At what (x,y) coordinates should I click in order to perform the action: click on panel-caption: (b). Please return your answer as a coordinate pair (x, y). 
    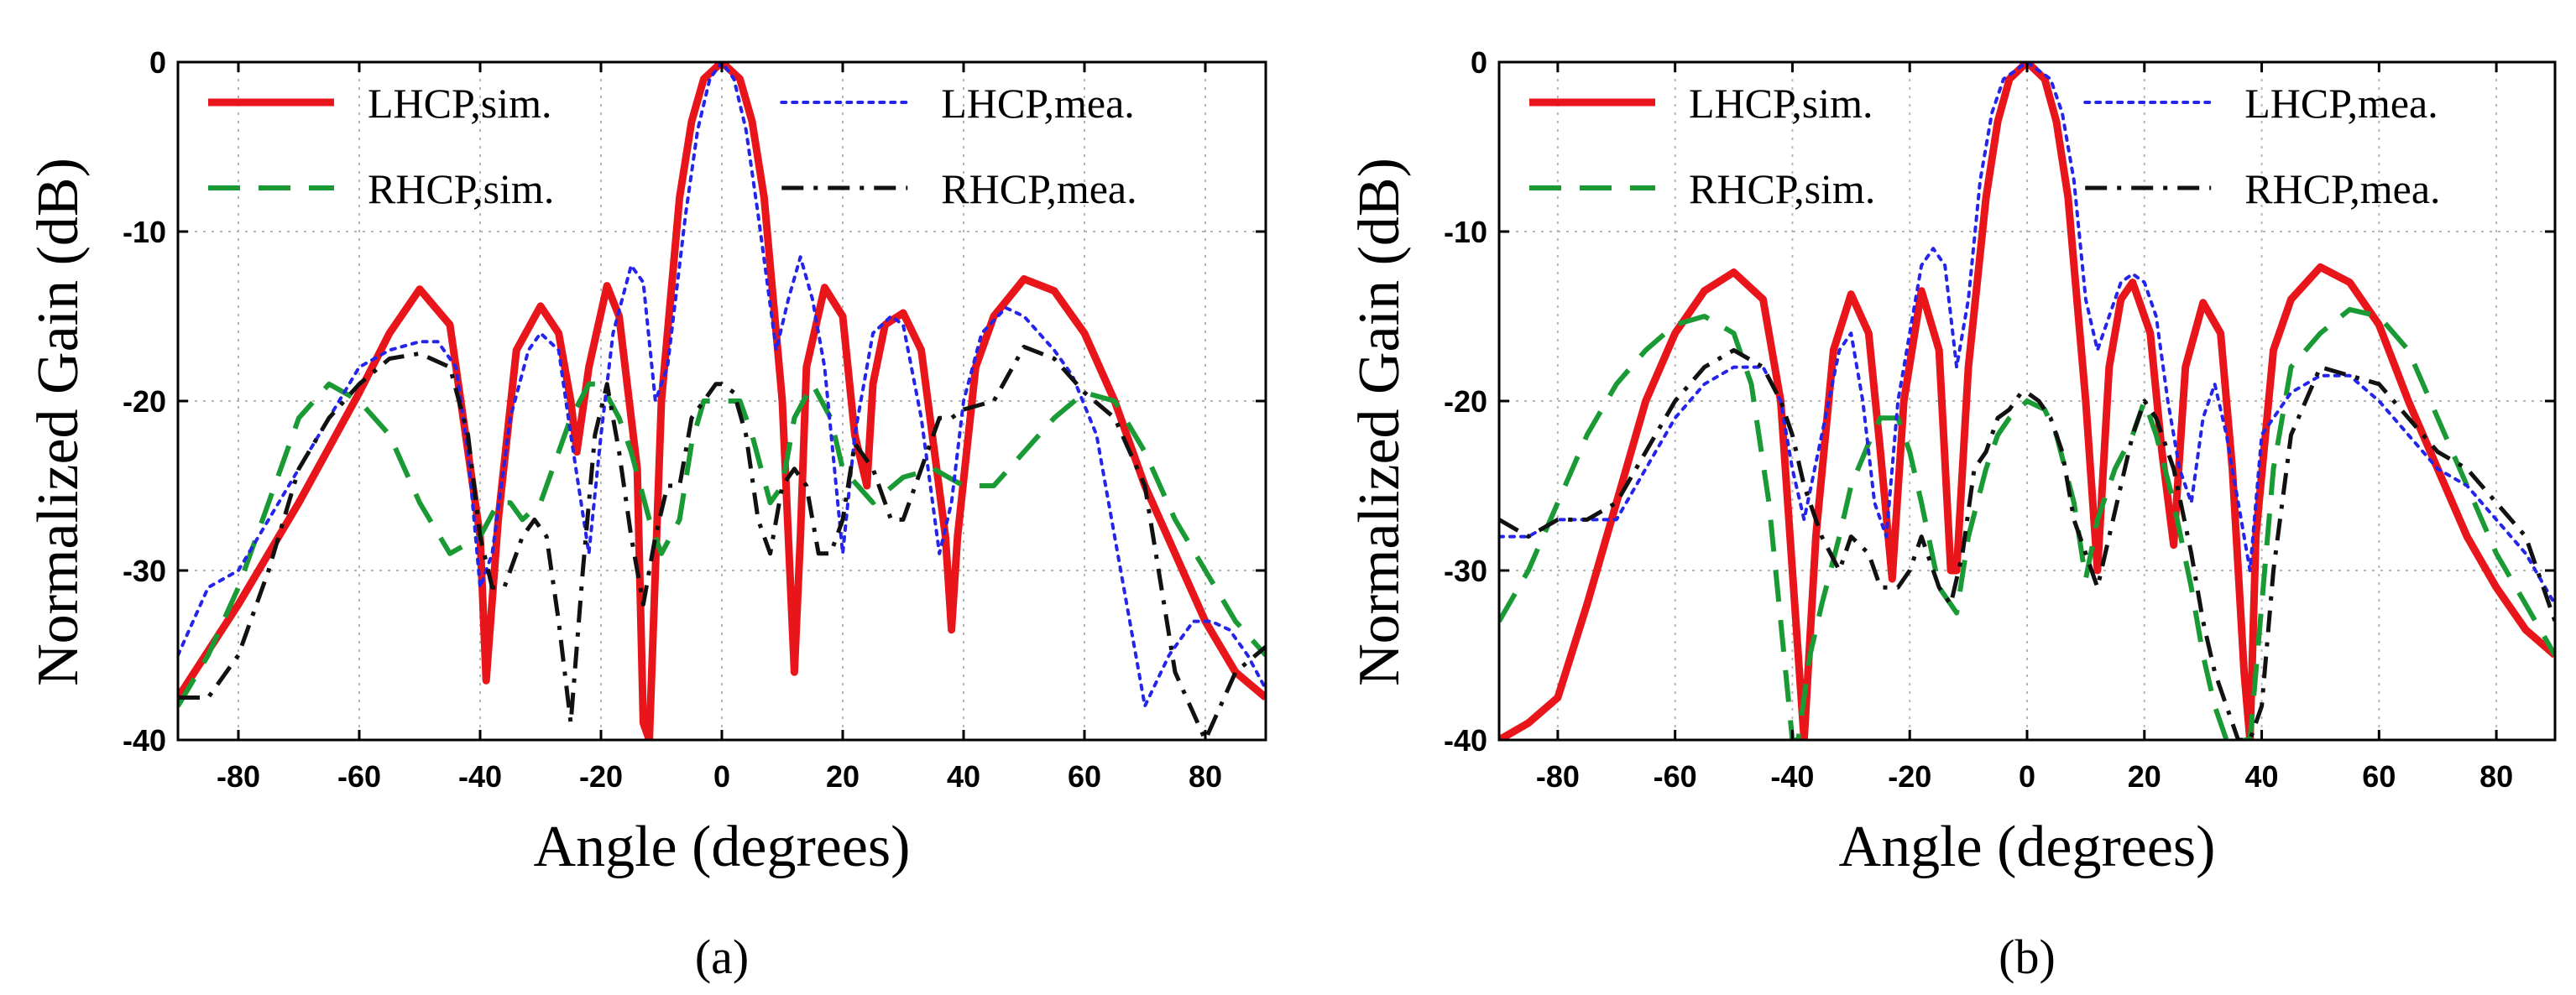
    Looking at the image, I should click on (2027, 957).